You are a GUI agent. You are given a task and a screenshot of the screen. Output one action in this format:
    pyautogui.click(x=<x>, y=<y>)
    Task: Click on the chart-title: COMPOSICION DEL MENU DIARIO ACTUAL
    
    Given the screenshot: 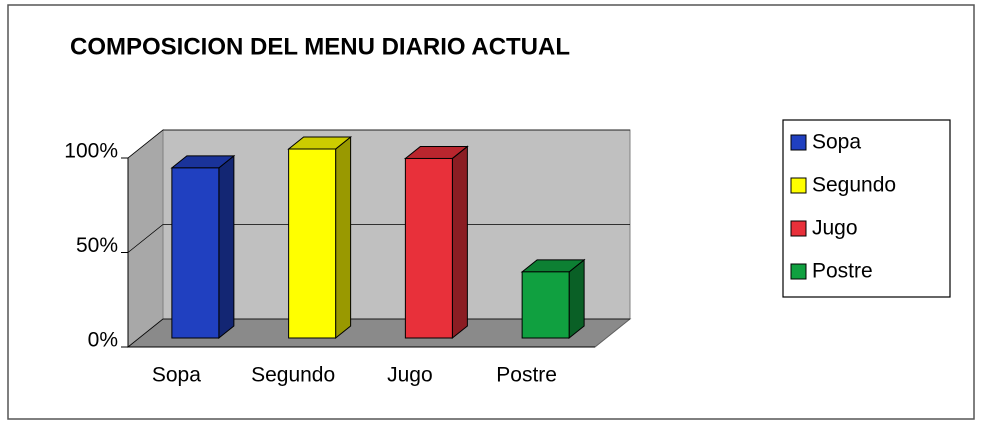 What is the action you would take?
    pyautogui.click(x=320, y=46)
    